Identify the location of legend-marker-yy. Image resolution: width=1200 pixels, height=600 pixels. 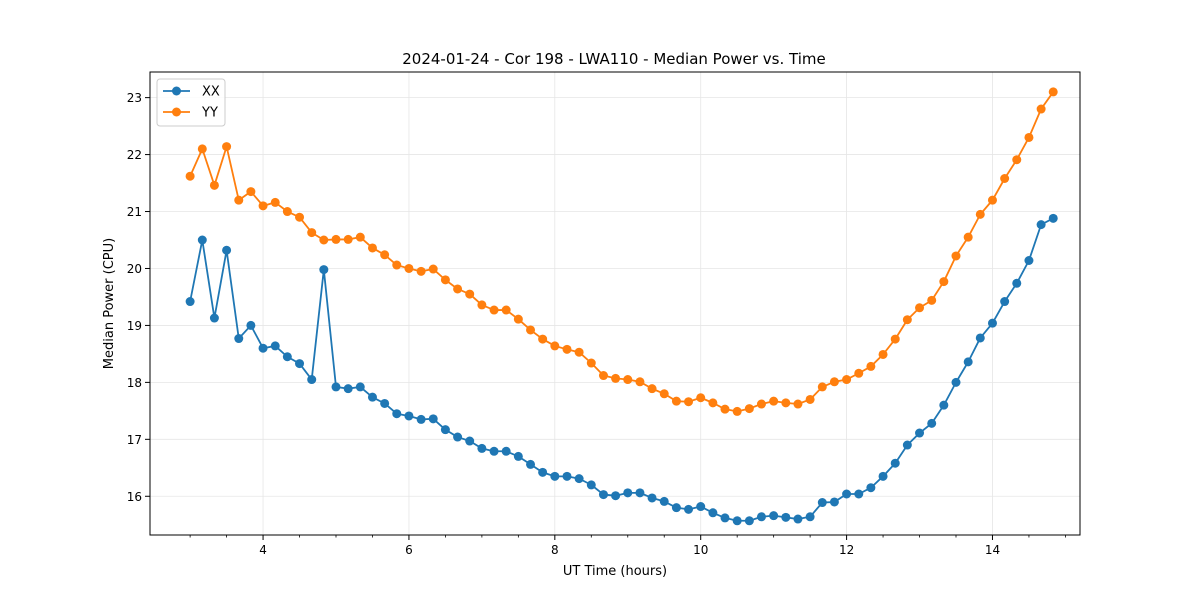
(176, 112).